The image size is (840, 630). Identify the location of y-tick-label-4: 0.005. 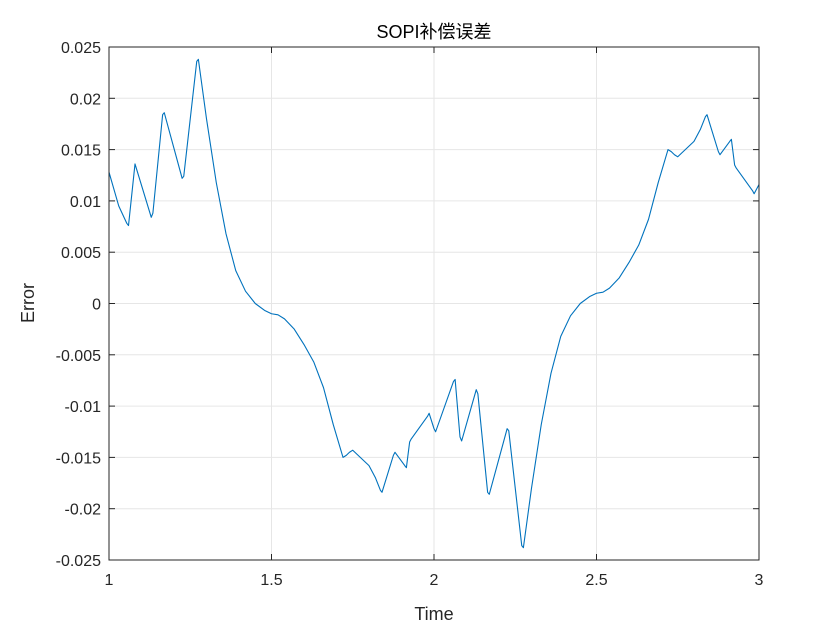
(81, 253).